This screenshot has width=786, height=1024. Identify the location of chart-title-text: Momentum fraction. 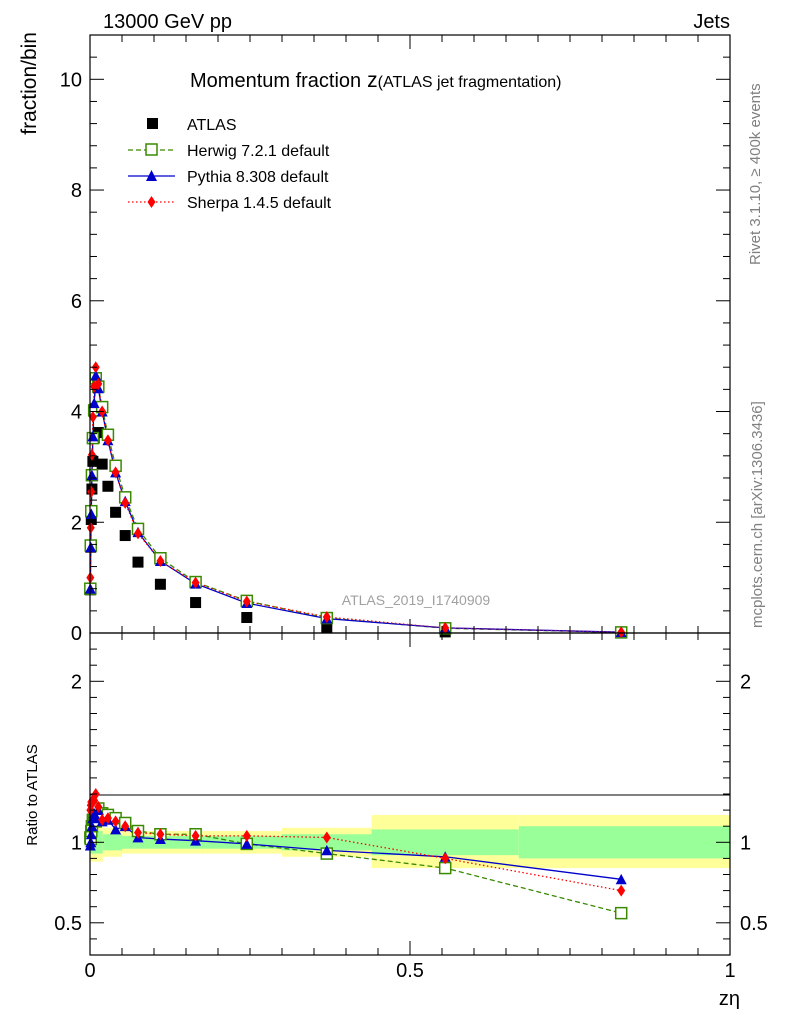
(275, 81).